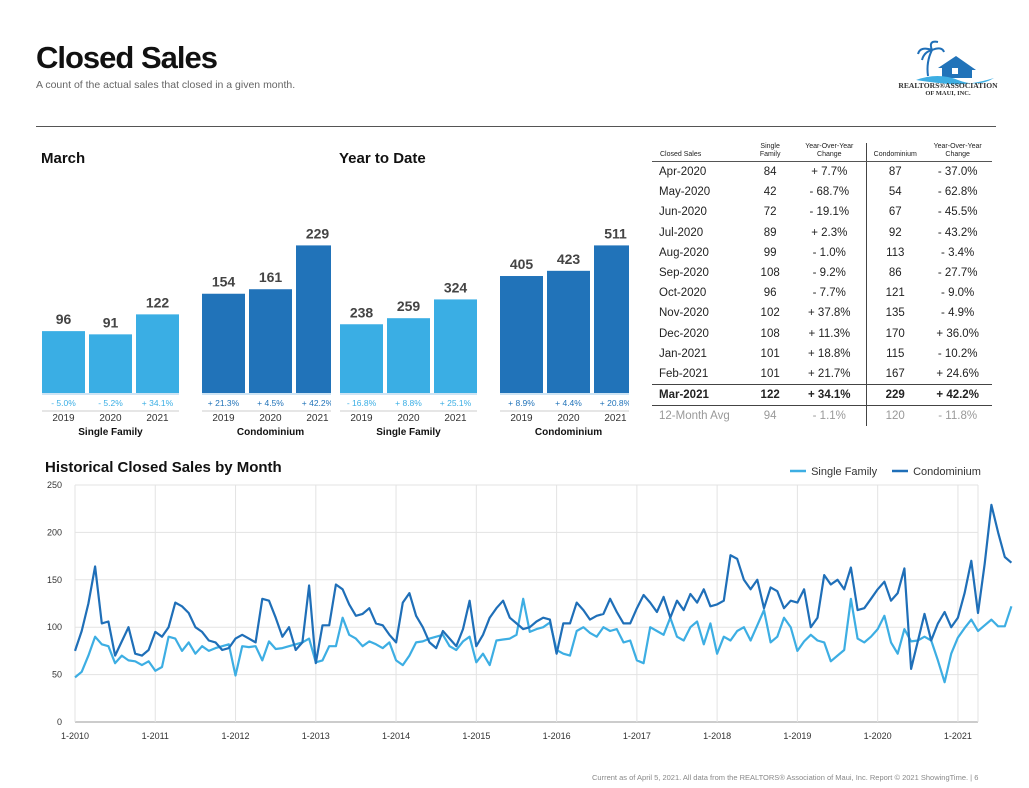  What do you see at coordinates (637, 736) in the screenshot?
I see `x-tick-label: 1-2017` at bounding box center [637, 736].